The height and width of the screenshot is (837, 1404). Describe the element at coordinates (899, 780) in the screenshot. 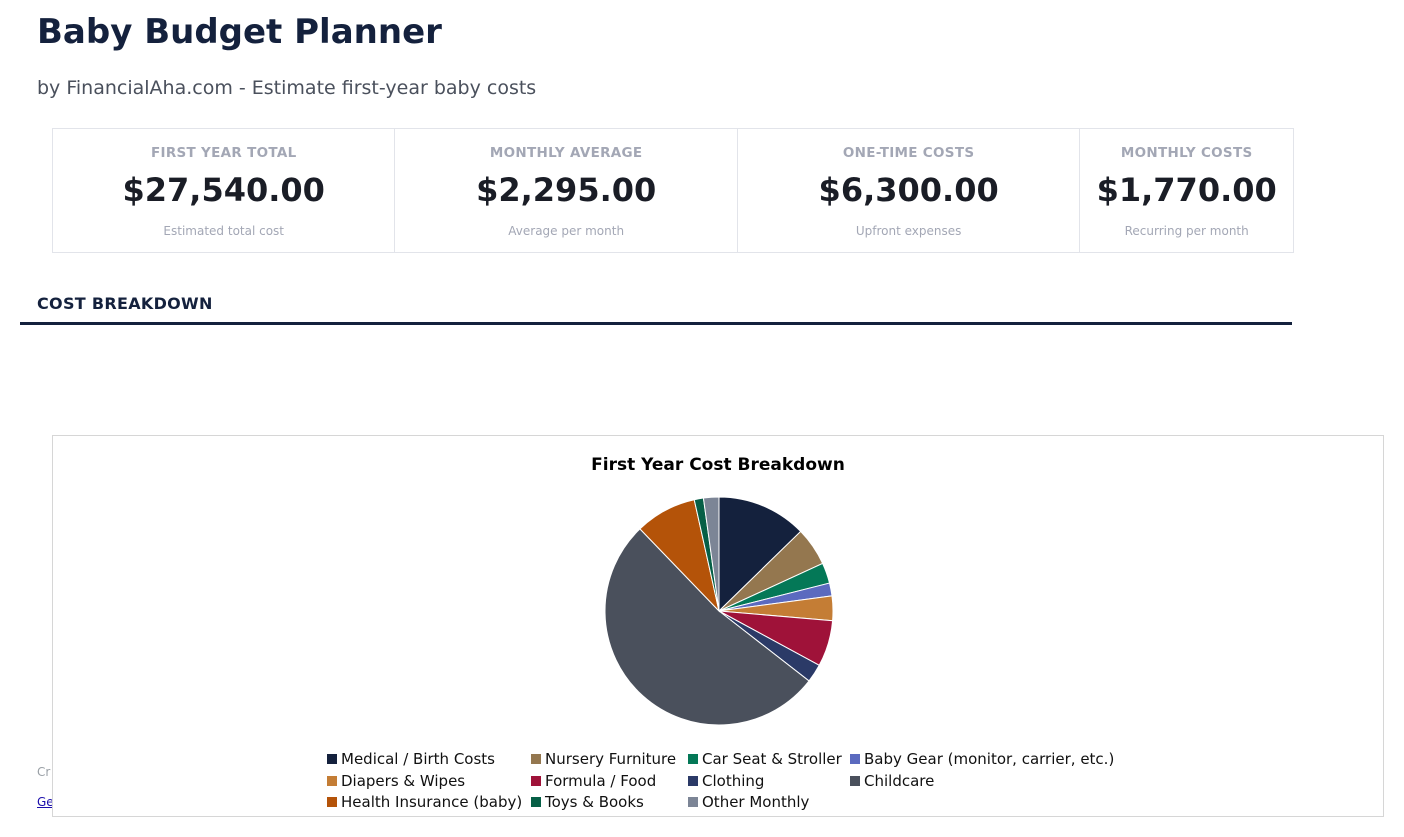

I see `legend-label: Childcare` at that location.